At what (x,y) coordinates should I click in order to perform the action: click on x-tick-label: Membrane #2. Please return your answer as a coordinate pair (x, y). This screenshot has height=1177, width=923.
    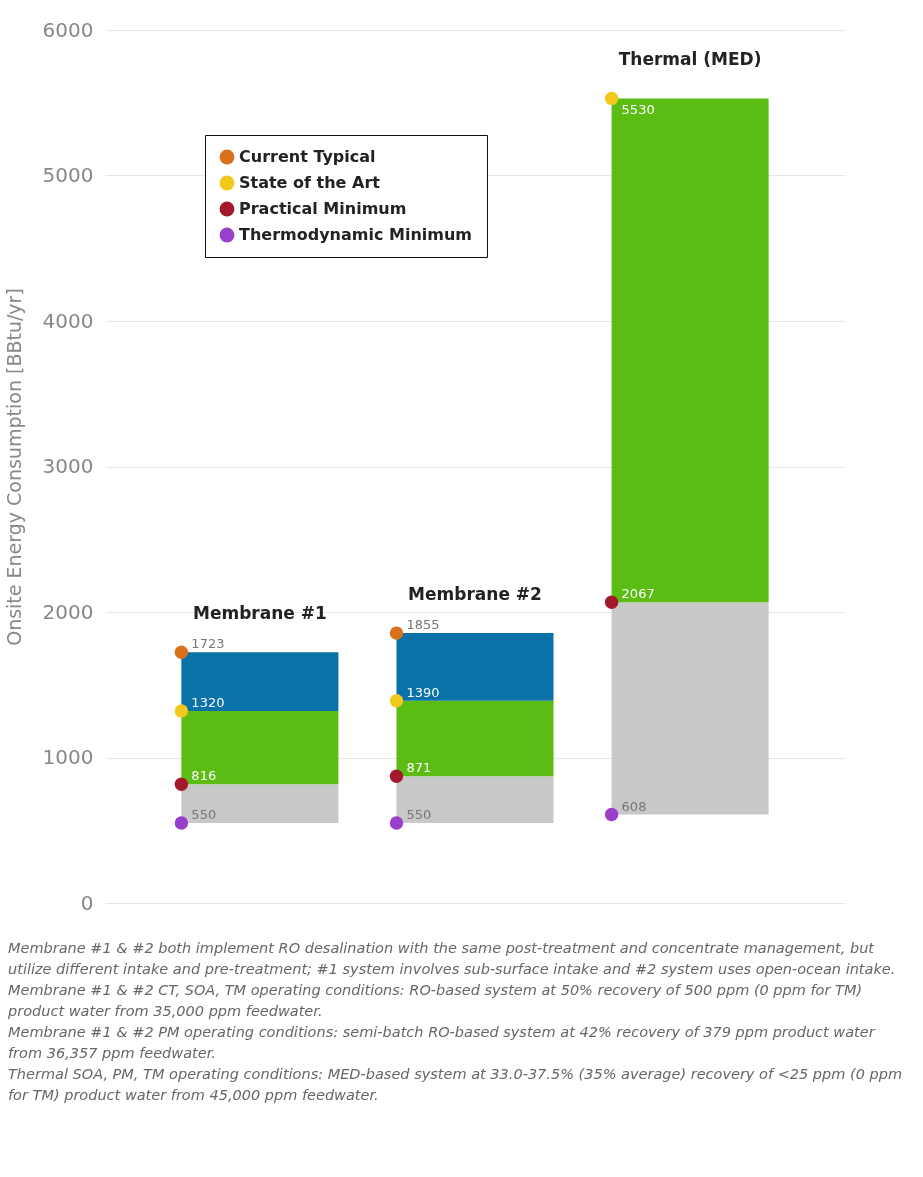
    Looking at the image, I should click on (475, 594).